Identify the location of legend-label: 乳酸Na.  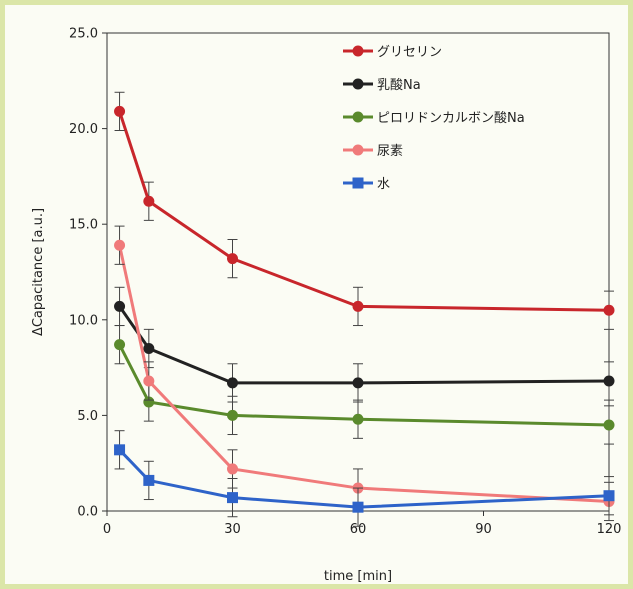
(399, 85).